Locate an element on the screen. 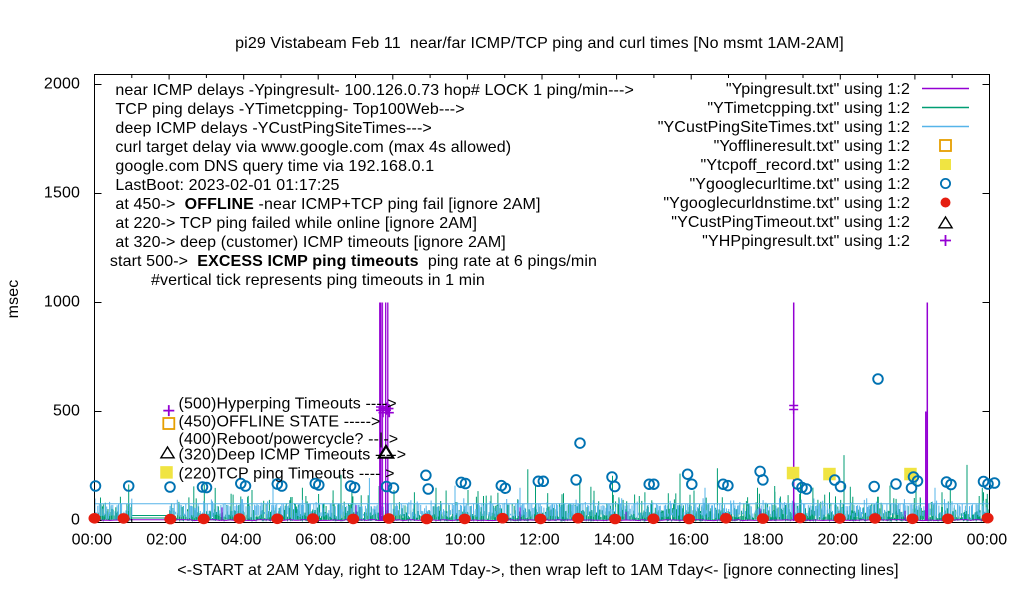  svg-text: LastBoot: 2023-02-01 01:17:25 is located at coordinates (227, 185).